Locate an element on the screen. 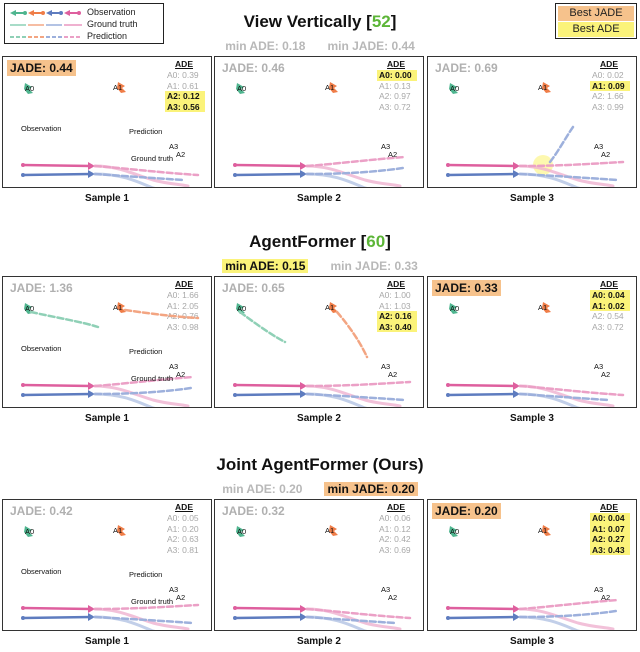  ade-row-a2: A2: 0.54 is located at coordinates (608, 316).